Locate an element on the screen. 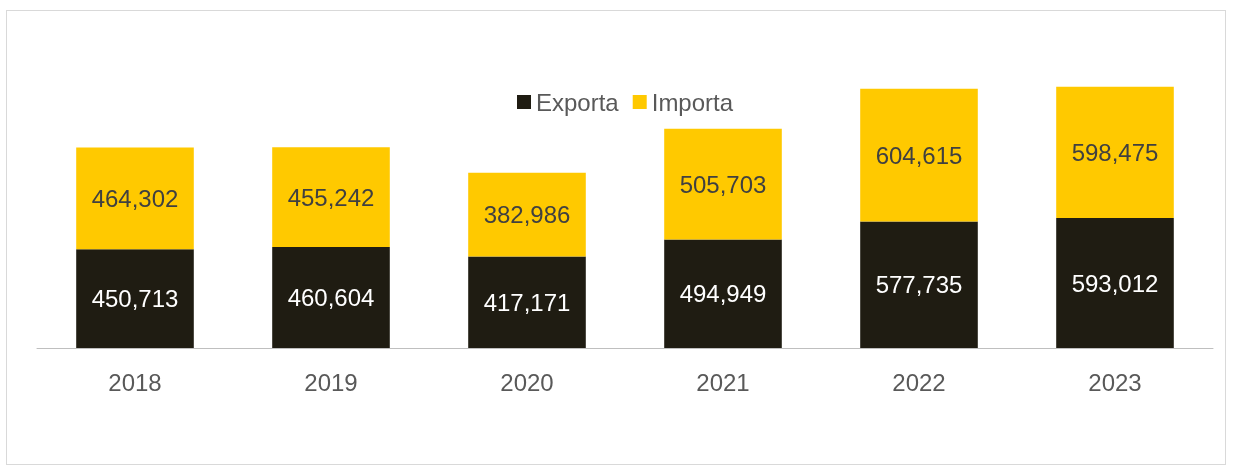  x-tick-label: 2023 is located at coordinates (1115, 382).